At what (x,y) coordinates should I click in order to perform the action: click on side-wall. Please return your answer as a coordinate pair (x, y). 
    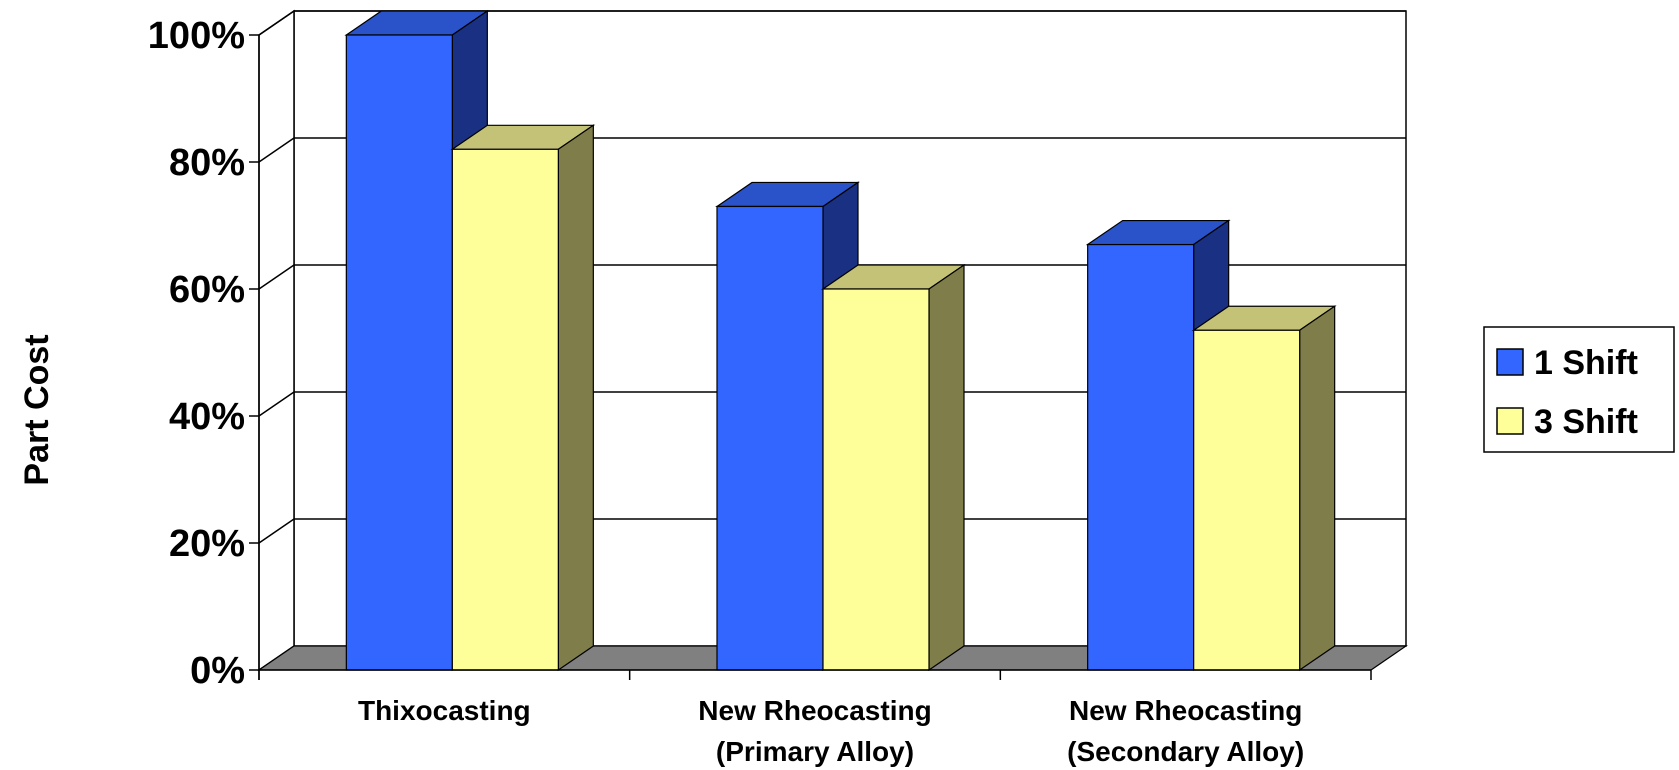
    Looking at the image, I should click on (276, 340).